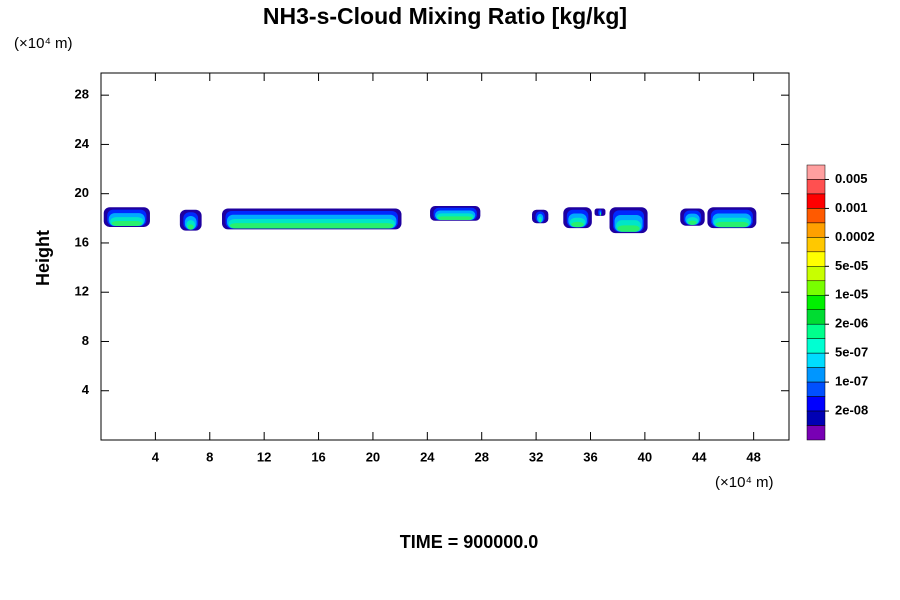 The image size is (900, 600). What do you see at coordinates (851, 294) in the screenshot?
I see `colorbar-label: 1e-05` at bounding box center [851, 294].